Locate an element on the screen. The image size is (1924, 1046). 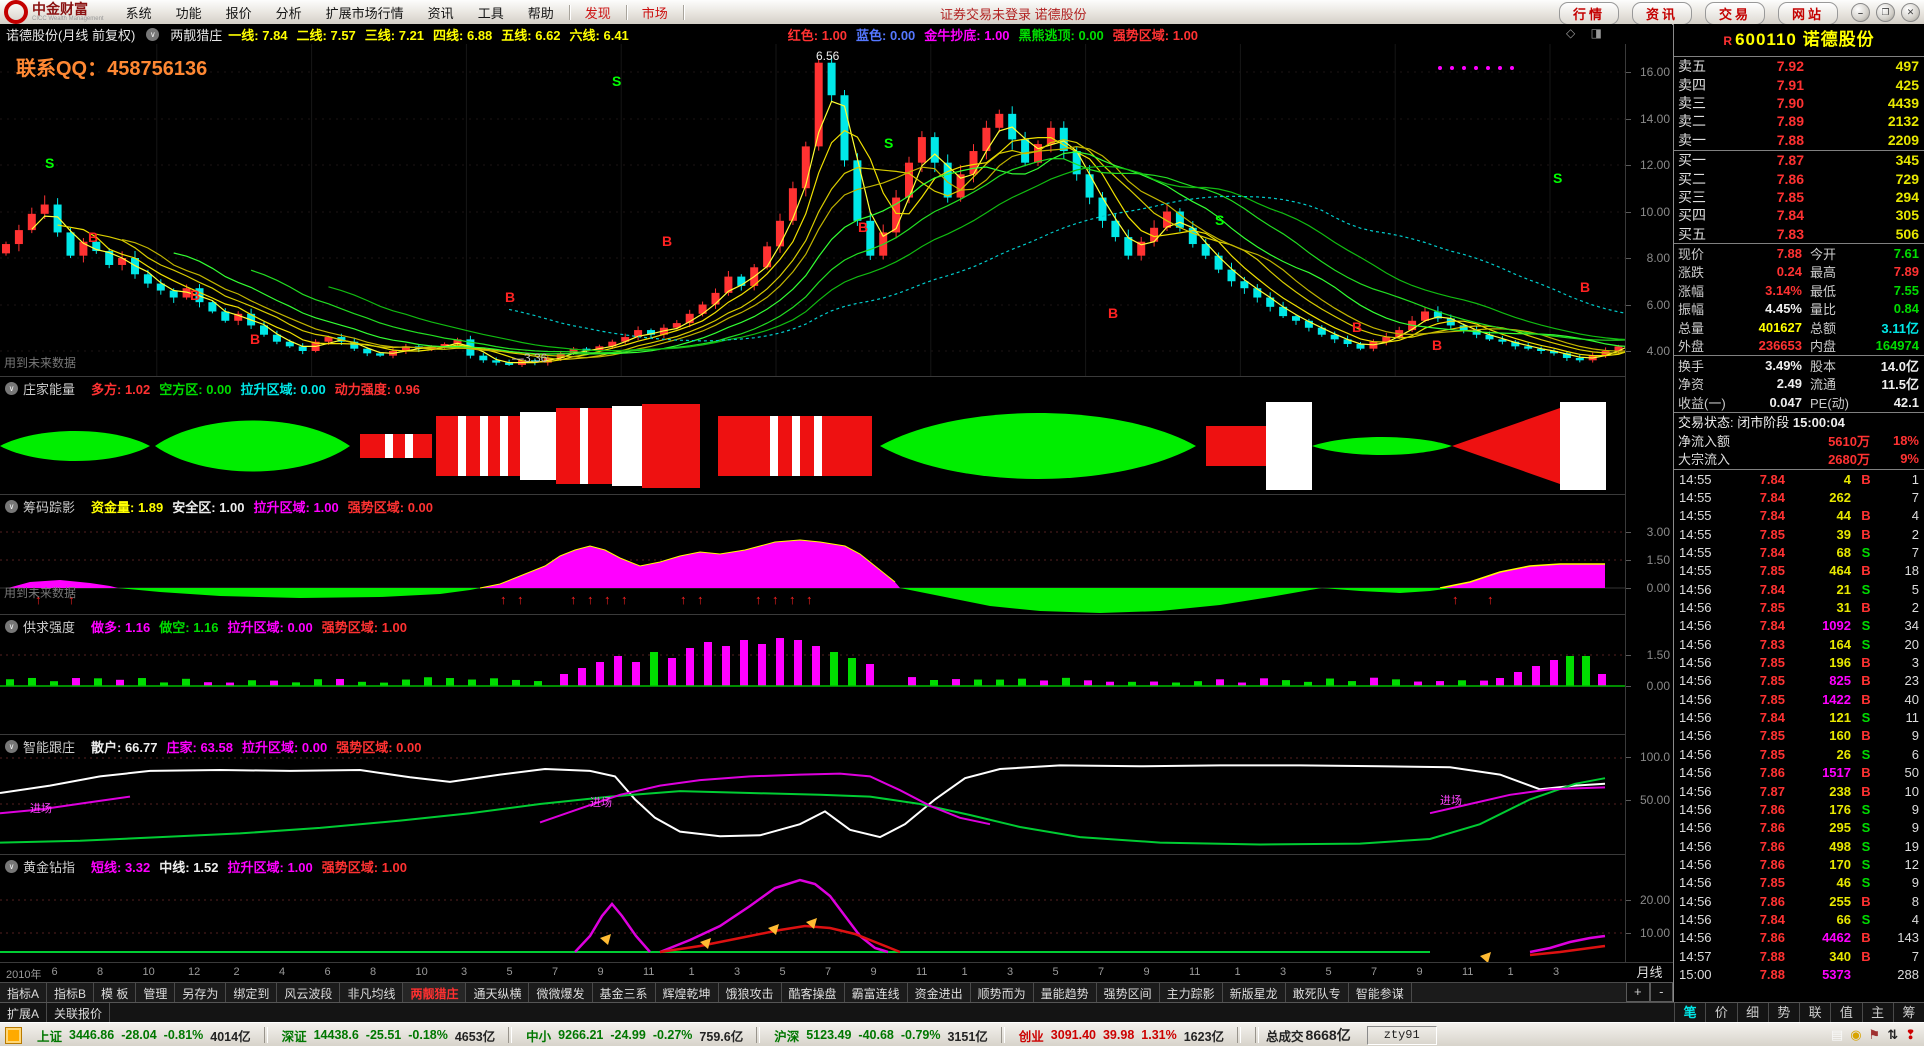
panel-zhuangjia-canvas is located at coordinates (813, 446).